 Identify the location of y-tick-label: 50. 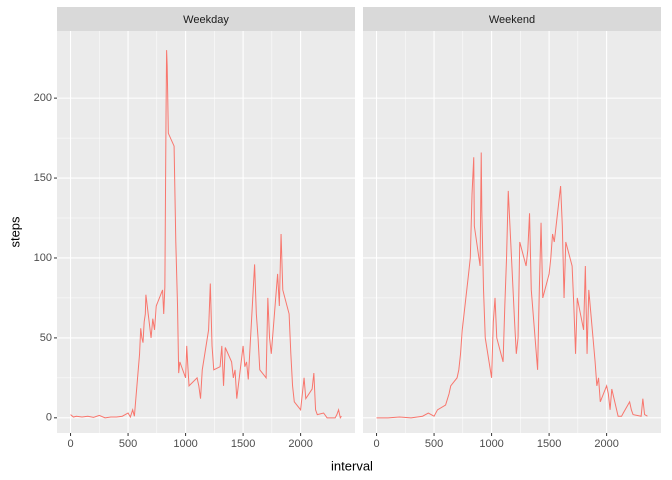
(46, 338).